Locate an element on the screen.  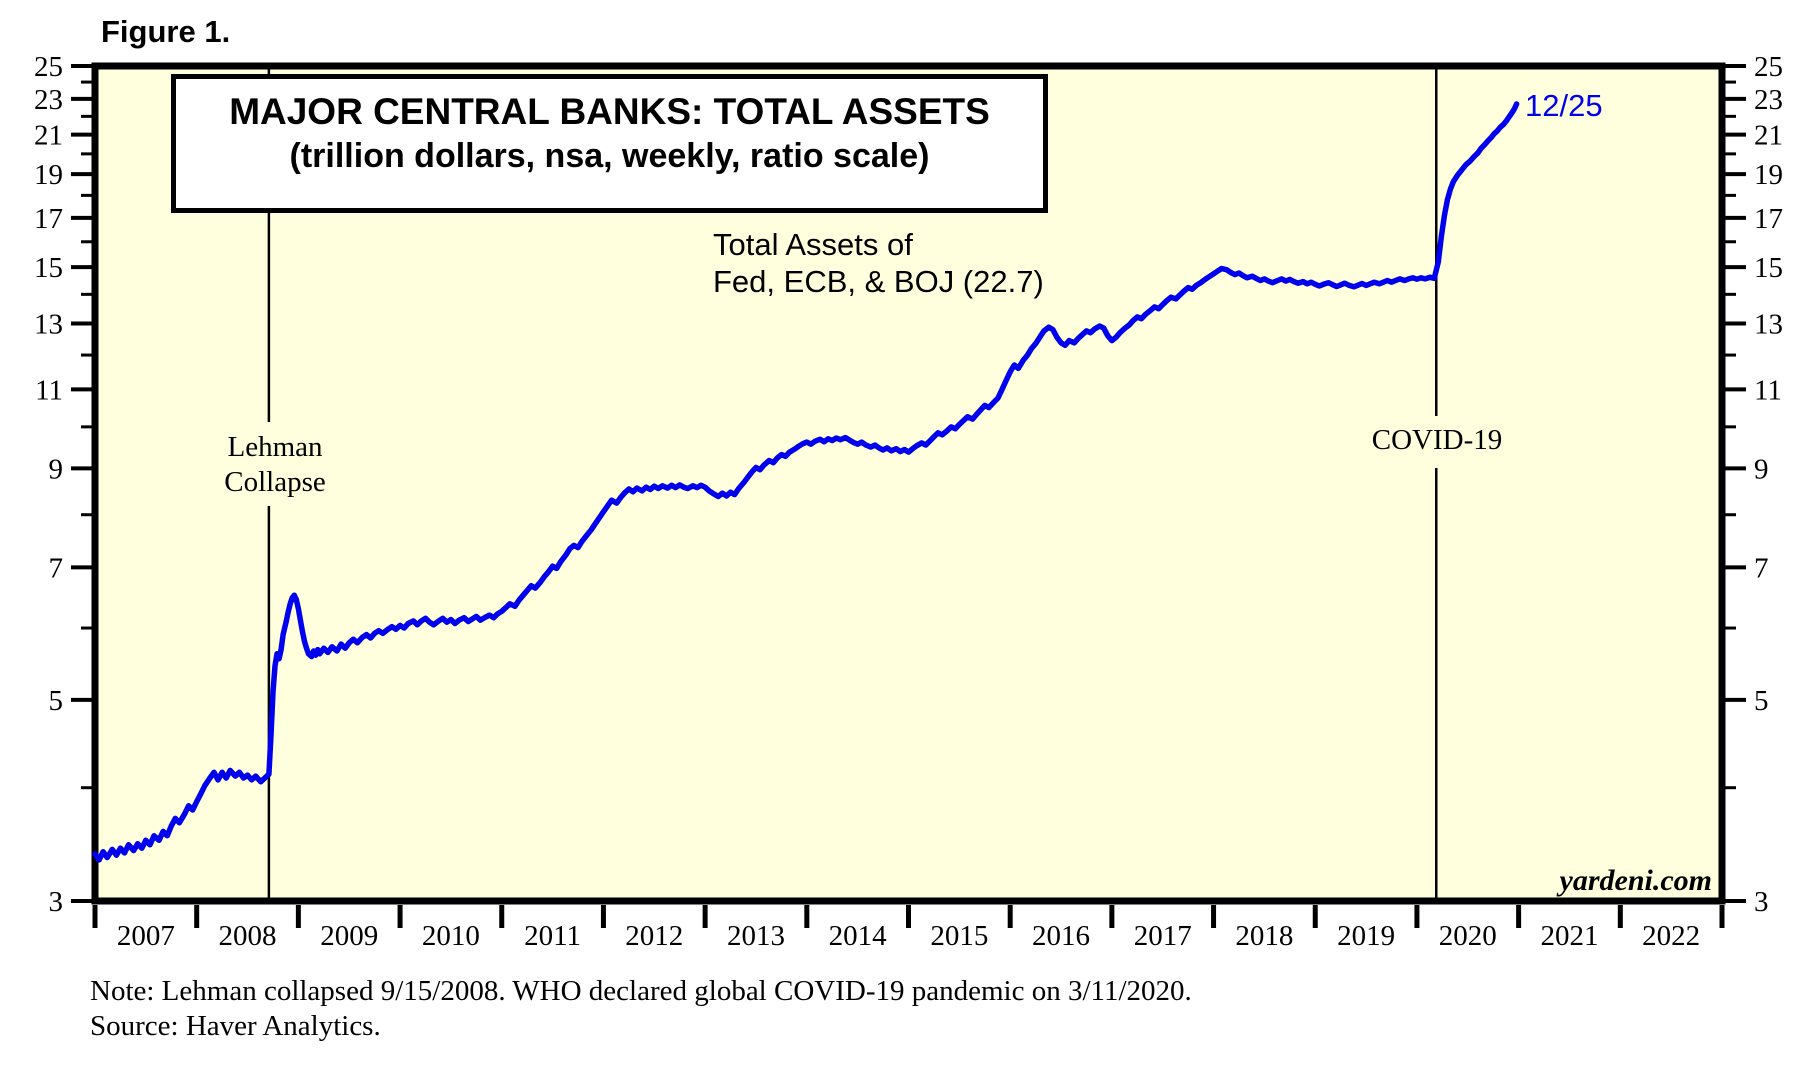
y-axis-label-right: 11 is located at coordinates (1768, 390).